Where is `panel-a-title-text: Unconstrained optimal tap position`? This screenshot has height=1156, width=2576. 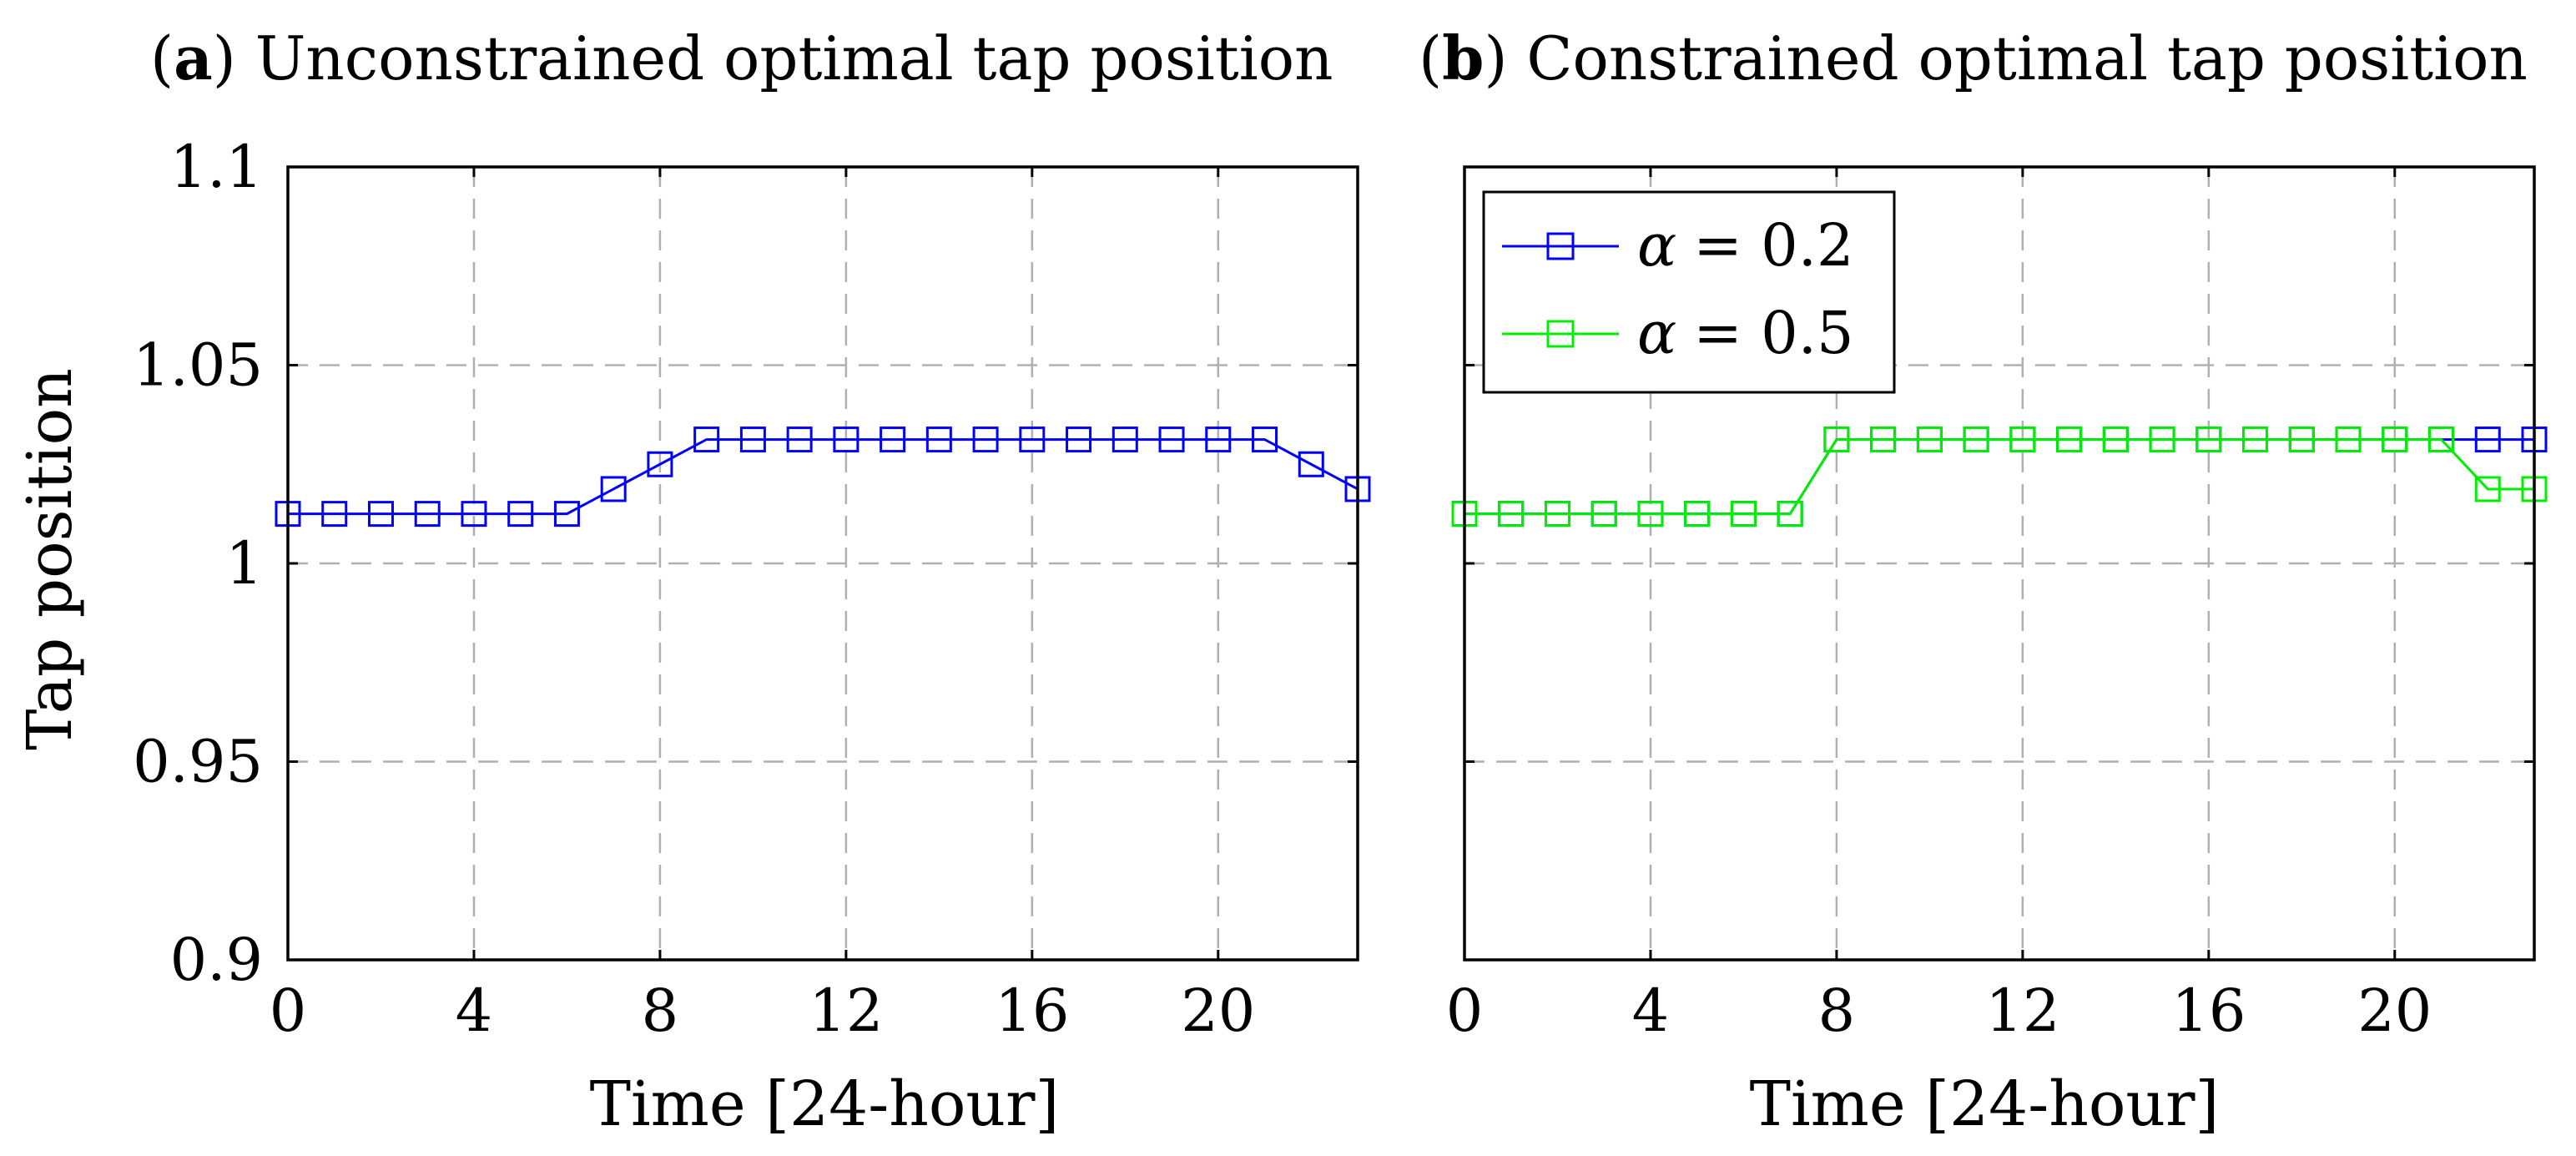 panel-a-title-text: Unconstrained optimal tap position is located at coordinates (794, 58).